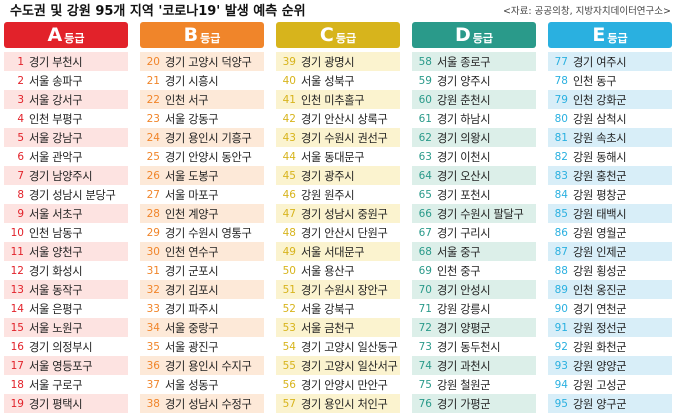  Describe the element at coordinates (66, 365) in the screenshot. I see `table-row: 17 서울 영등포구` at that location.